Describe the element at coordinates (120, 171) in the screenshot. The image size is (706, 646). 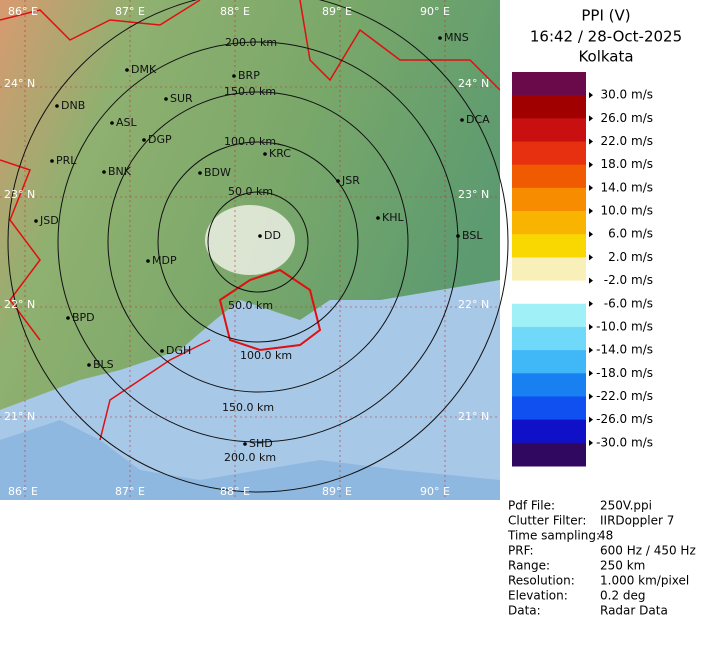
I see `city-label: BNK` at that location.